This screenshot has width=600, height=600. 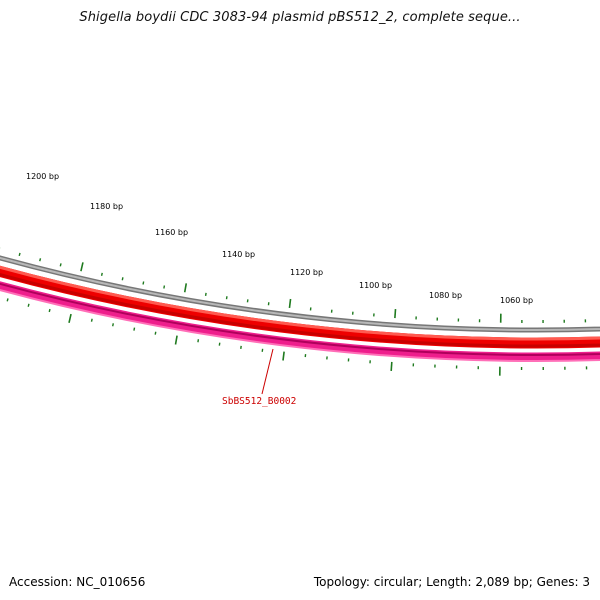 I want to click on tick-label: 1200 bp, so click(x=42, y=176).